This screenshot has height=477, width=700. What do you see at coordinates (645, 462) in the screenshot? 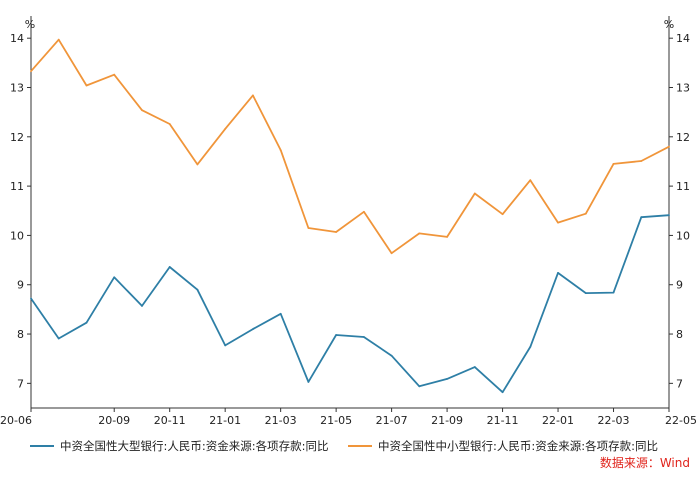
I see `data-source-note: 数据来源：Wind` at bounding box center [645, 462].